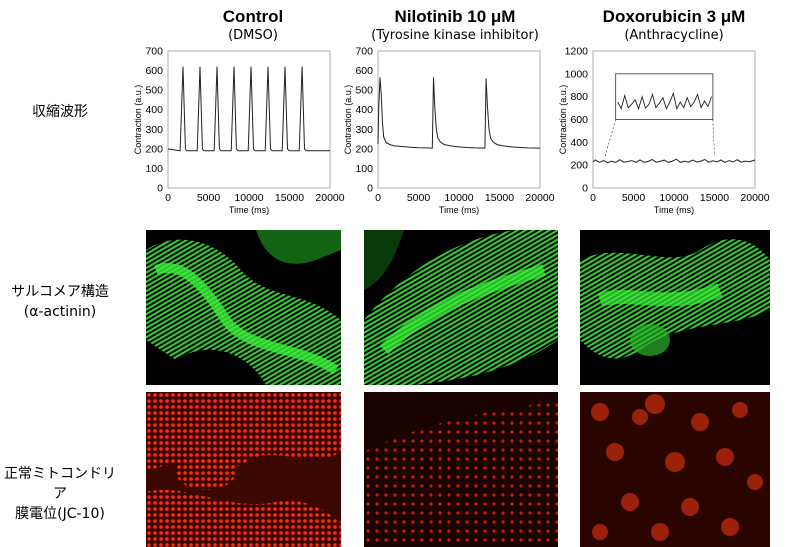 The height and width of the screenshot is (547, 800). Describe the element at coordinates (674, 35) in the screenshot. I see `column-subtitle: (Anthracycline)` at that location.